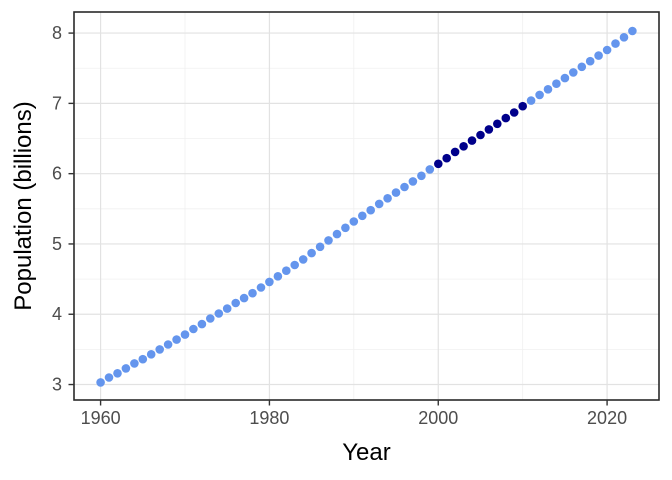 The width and height of the screenshot is (672, 480). What do you see at coordinates (57, 174) in the screenshot?
I see `y-tick-label: 6` at bounding box center [57, 174].